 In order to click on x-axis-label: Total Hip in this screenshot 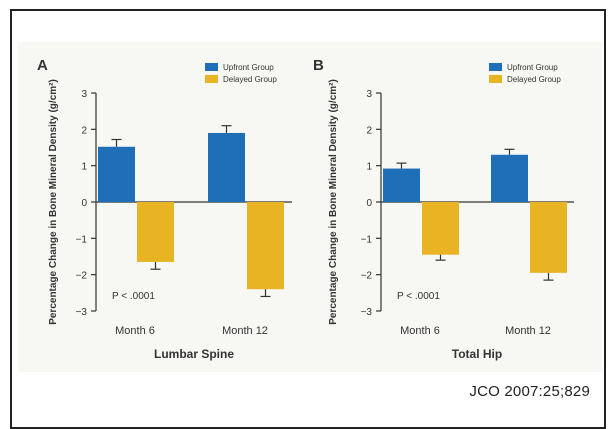, I will do `click(477, 354)`.